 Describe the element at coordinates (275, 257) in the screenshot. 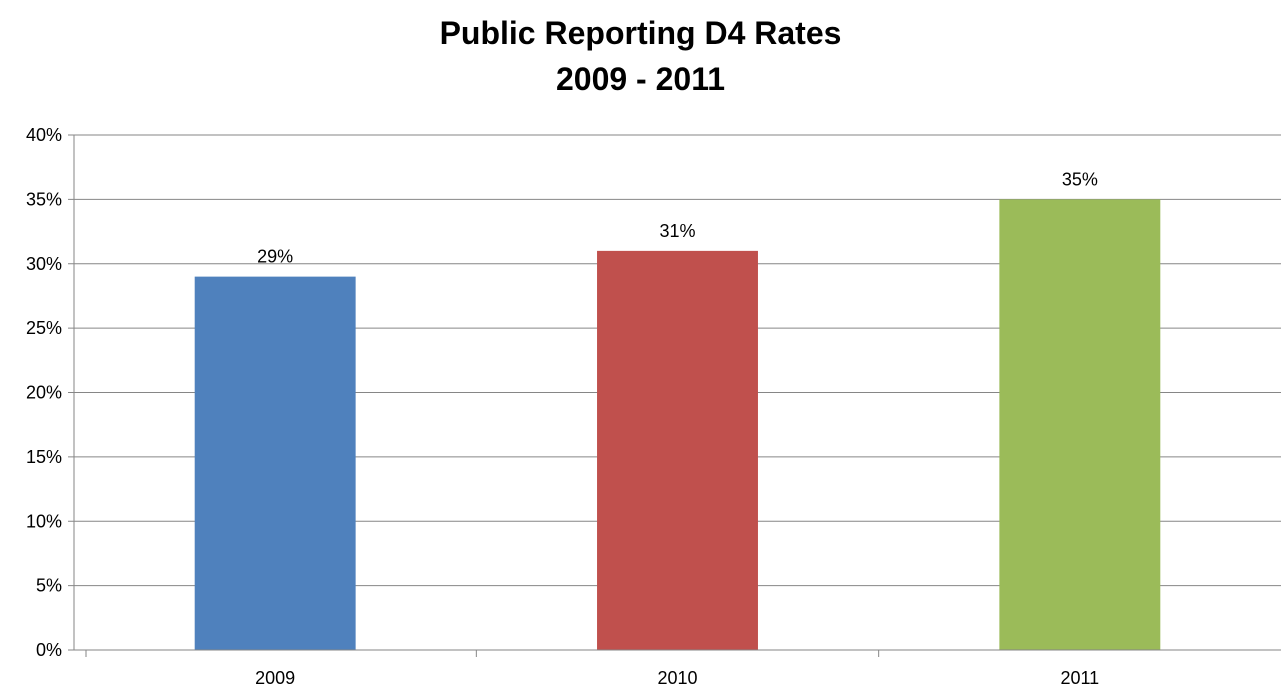

I see `data-label: 29%` at that location.